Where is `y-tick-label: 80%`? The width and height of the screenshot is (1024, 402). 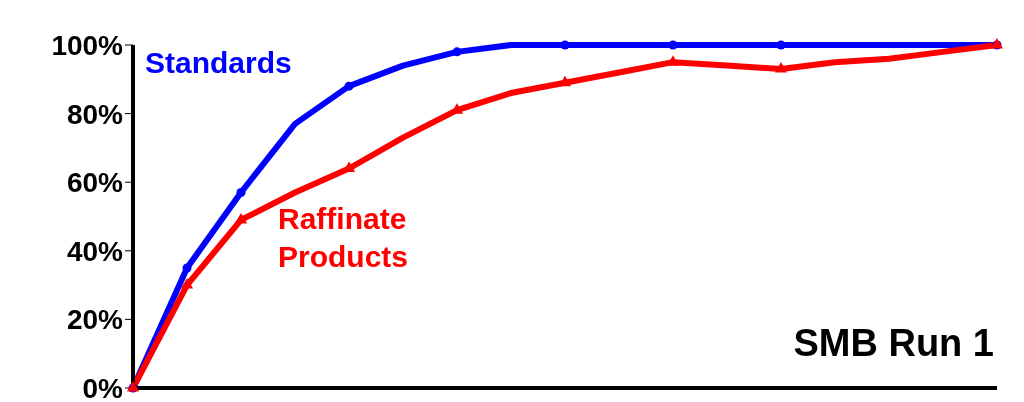
y-tick-label: 80% is located at coordinates (95, 114).